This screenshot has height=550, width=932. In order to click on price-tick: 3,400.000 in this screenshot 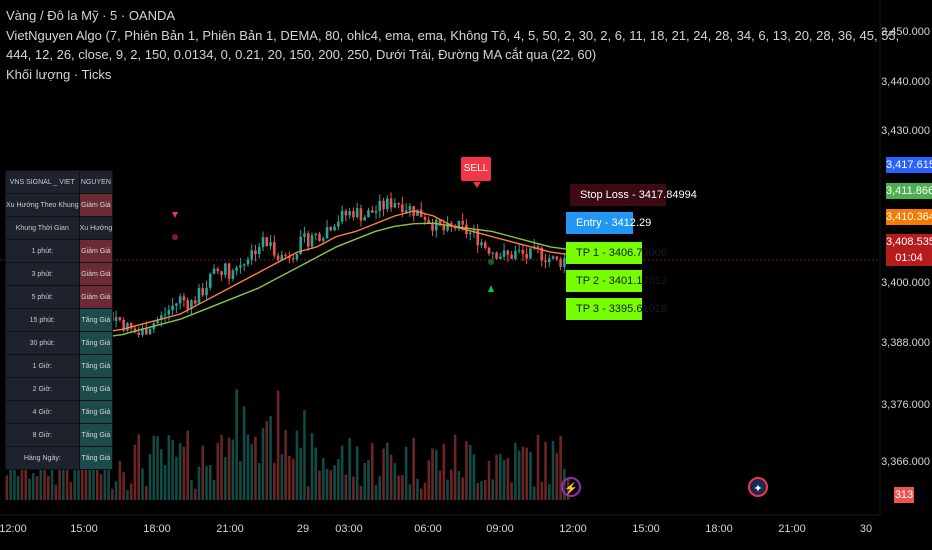, I will do `click(905, 283)`.